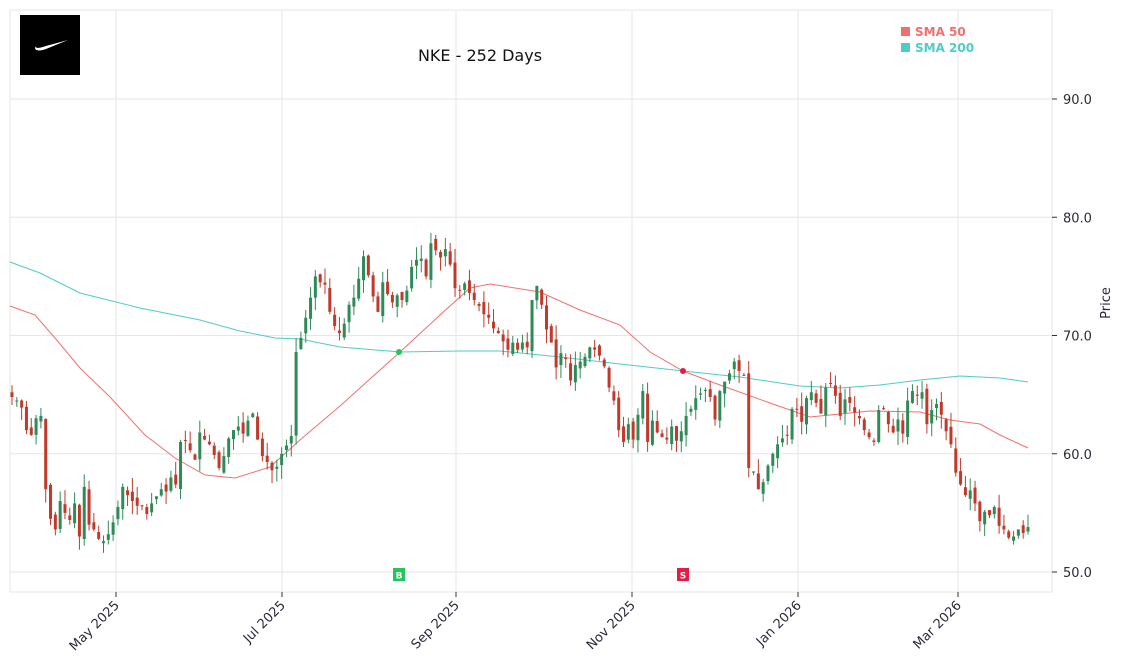 The height and width of the screenshot is (670, 1121). Describe the element at coordinates (95, 626) in the screenshot. I see `x-tick-label: May 2025` at that location.